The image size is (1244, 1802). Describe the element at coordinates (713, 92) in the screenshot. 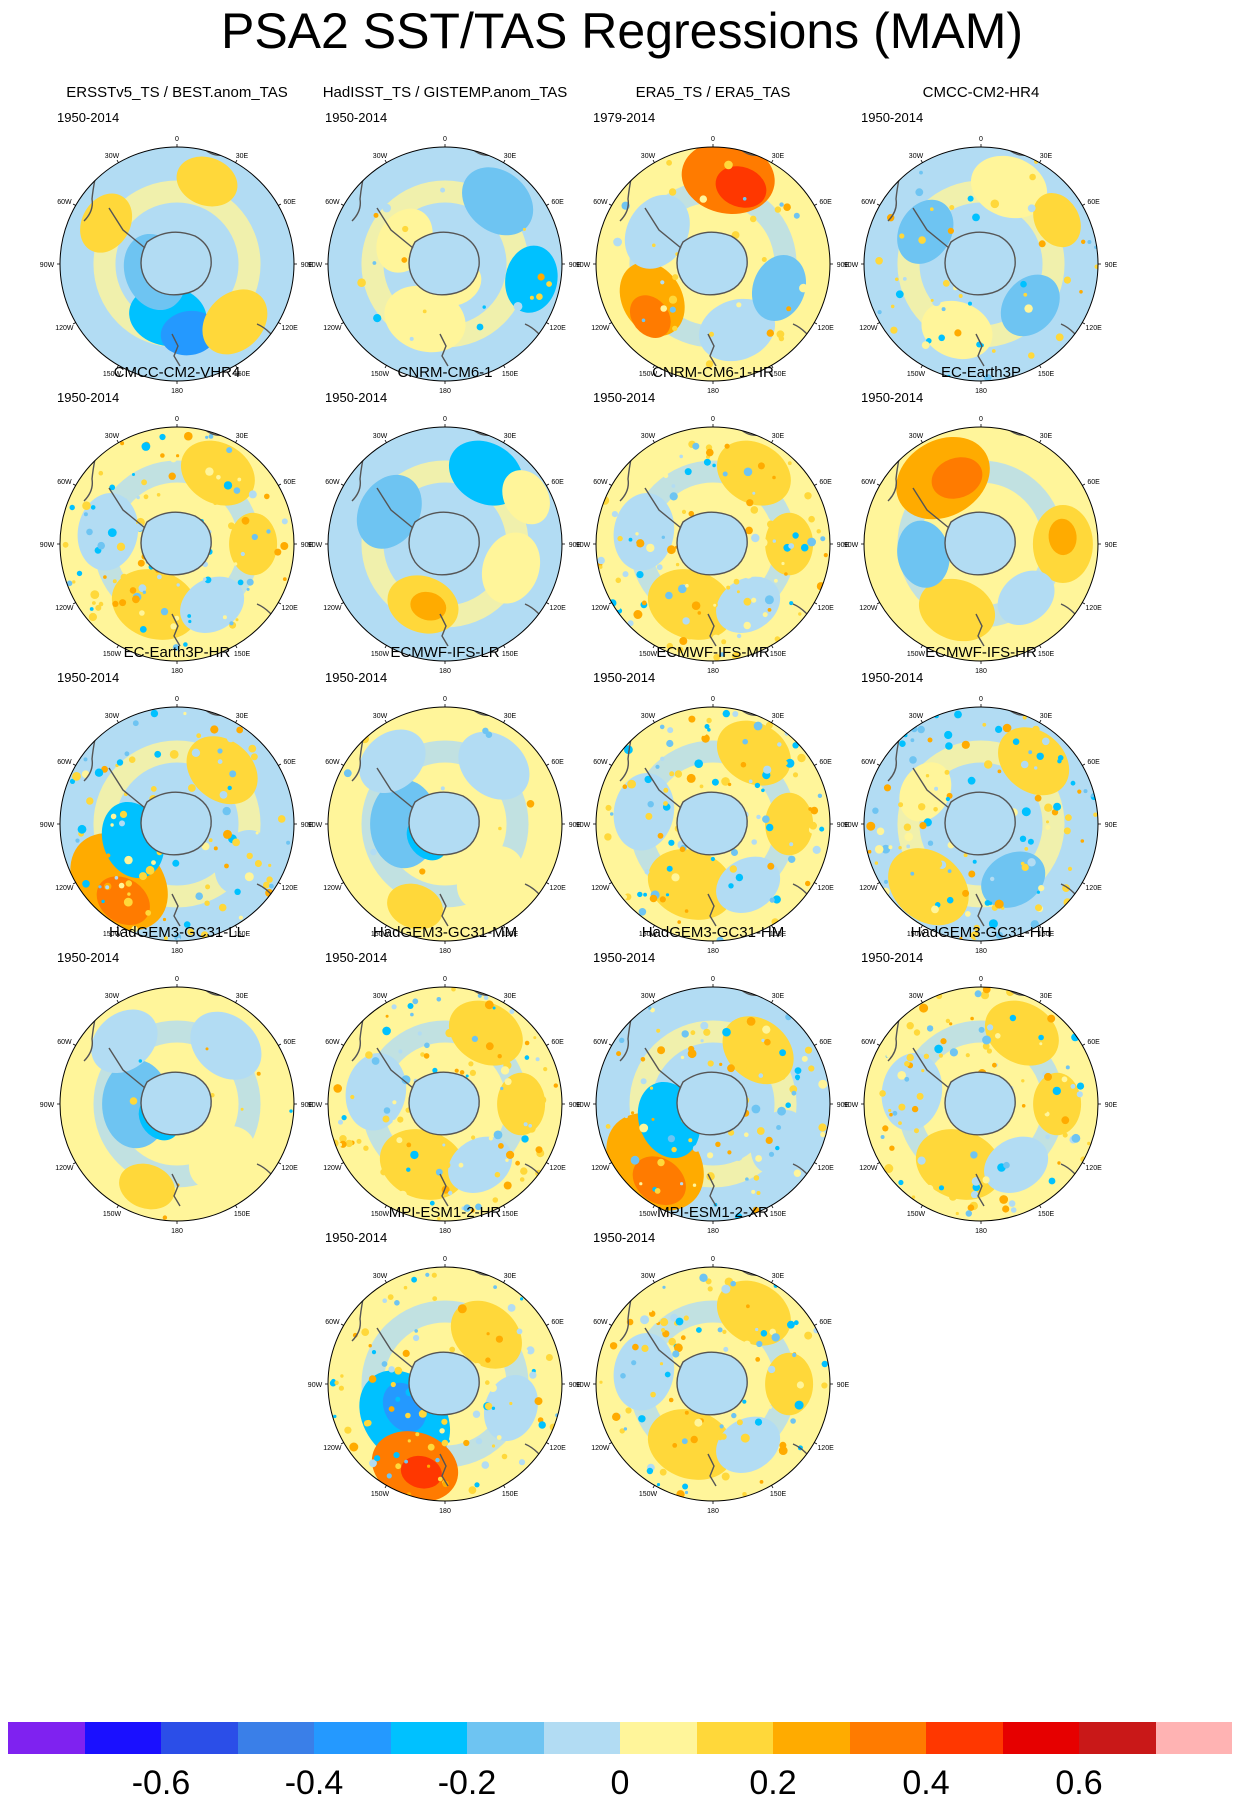

I see `panel-title: ERA5_TS / ERA5_TAS` at that location.